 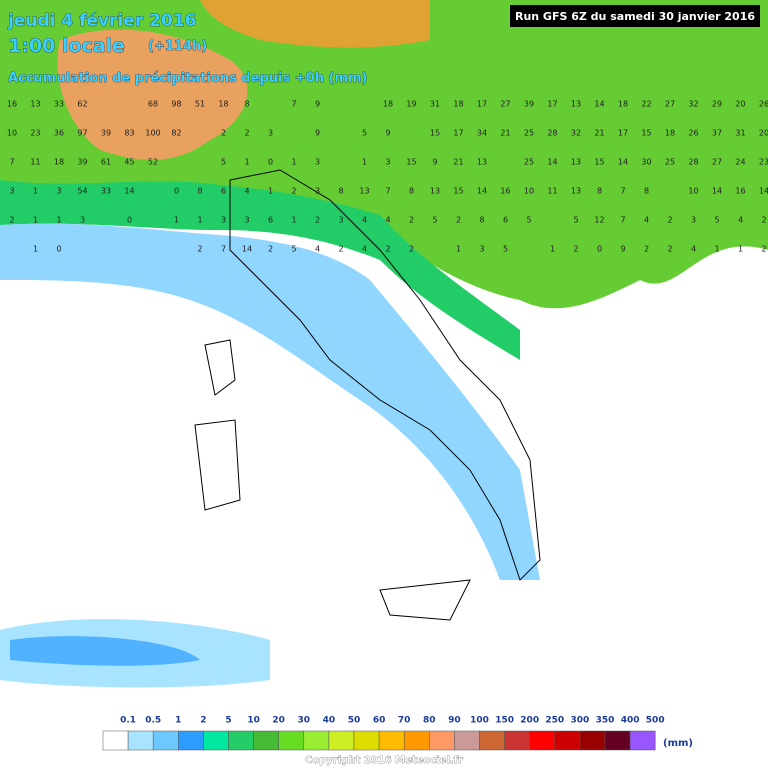 What do you see at coordinates (387, 191) in the screenshot?
I see `grid-value: 7` at bounding box center [387, 191].